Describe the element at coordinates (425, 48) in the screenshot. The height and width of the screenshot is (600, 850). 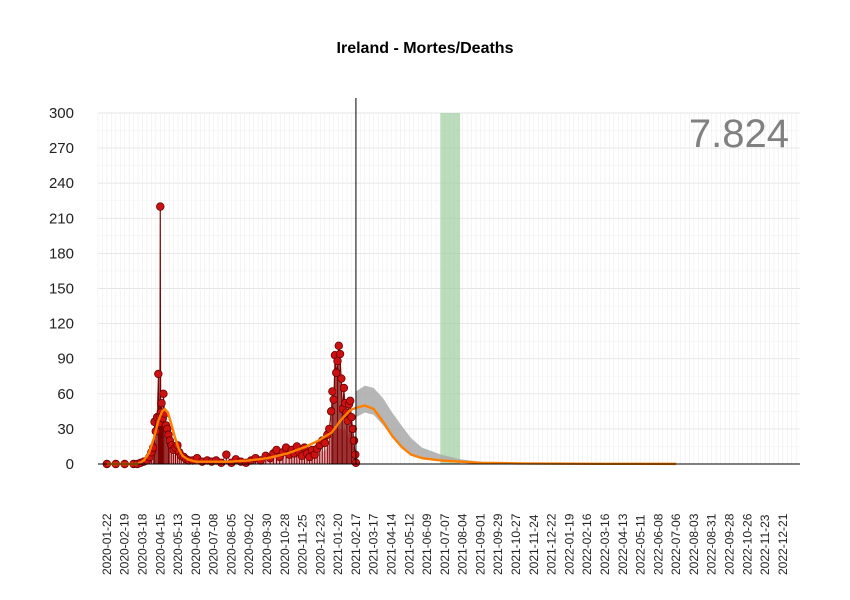
I see `chart-title: Ireland - Mortes/Deaths` at that location.